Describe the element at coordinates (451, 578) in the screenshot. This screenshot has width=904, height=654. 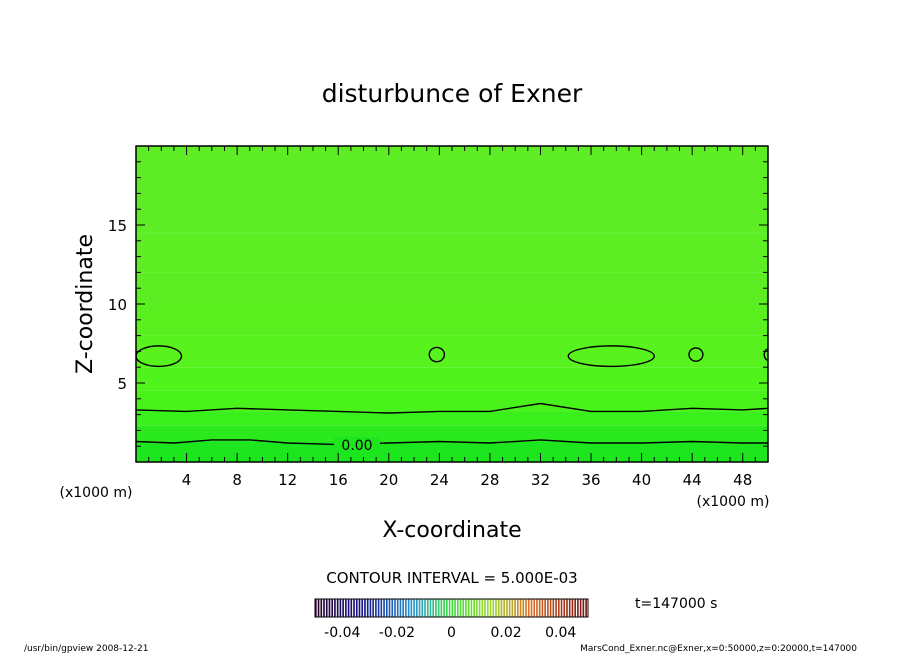
I see `contour-interval: CONTOUR INTERVAL = 5.000E-03` at that location.